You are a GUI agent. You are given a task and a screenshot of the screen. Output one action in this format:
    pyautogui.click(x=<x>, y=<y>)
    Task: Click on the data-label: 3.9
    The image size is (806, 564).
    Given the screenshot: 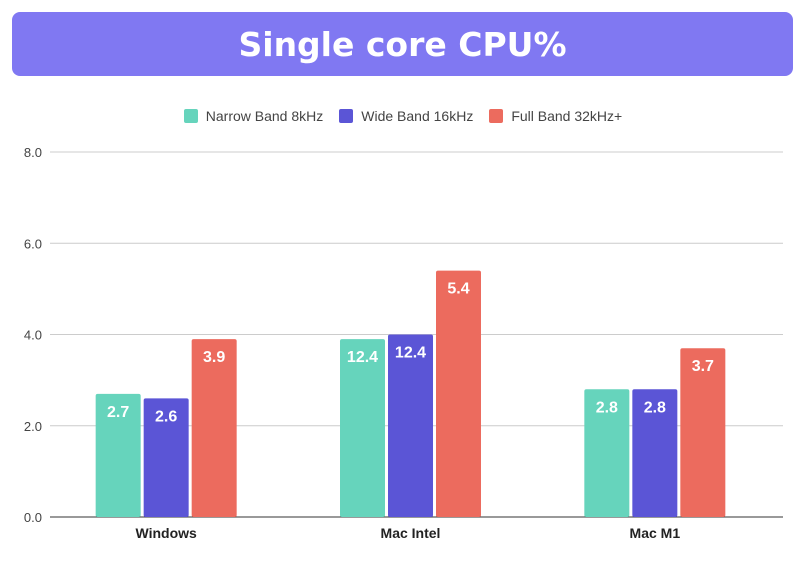 What is the action you would take?
    pyautogui.click(x=214, y=357)
    